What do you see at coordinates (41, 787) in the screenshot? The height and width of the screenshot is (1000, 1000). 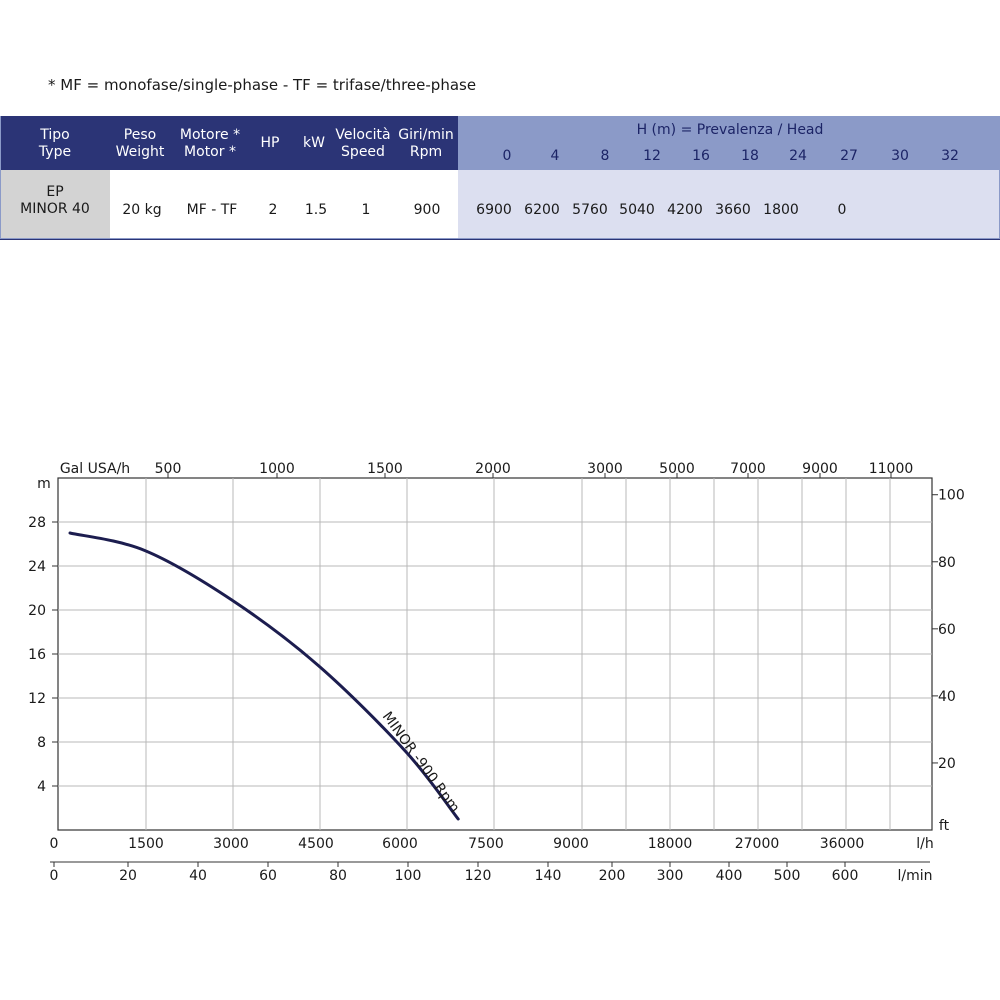 I see `left-tick-label: 4` at bounding box center [41, 787].